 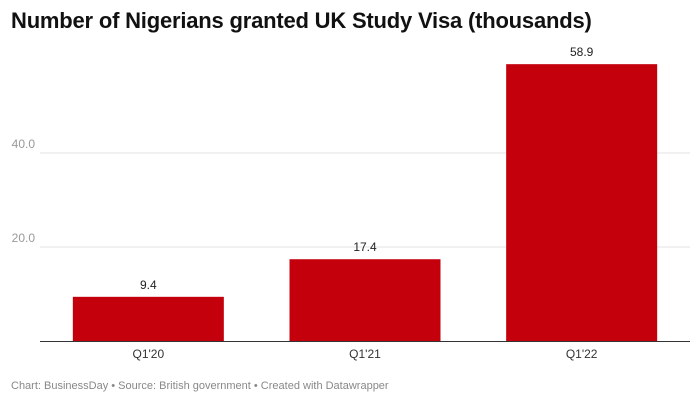 What do you see at coordinates (582, 52) in the screenshot?
I see `bar-value-label: 58.9` at bounding box center [582, 52].